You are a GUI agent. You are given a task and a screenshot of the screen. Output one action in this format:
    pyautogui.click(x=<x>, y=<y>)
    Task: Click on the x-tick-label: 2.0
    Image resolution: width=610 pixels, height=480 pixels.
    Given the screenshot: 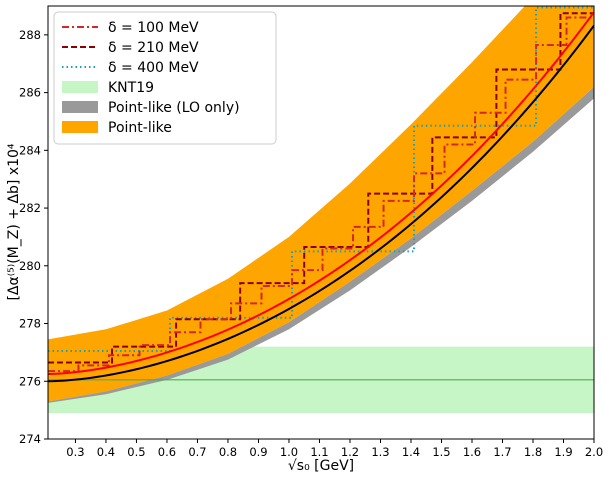 What is the action you would take?
    pyautogui.click(x=594, y=452)
    